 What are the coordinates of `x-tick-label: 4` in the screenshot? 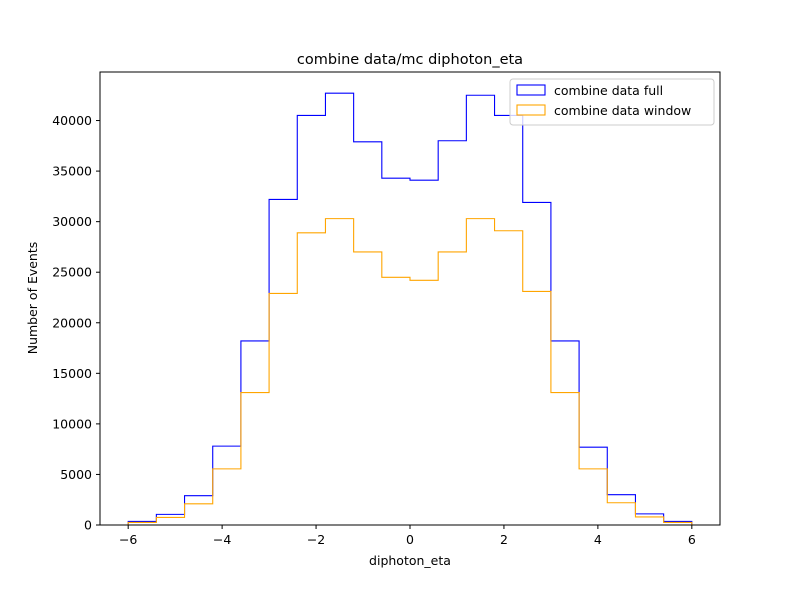 It's located at (598, 539).